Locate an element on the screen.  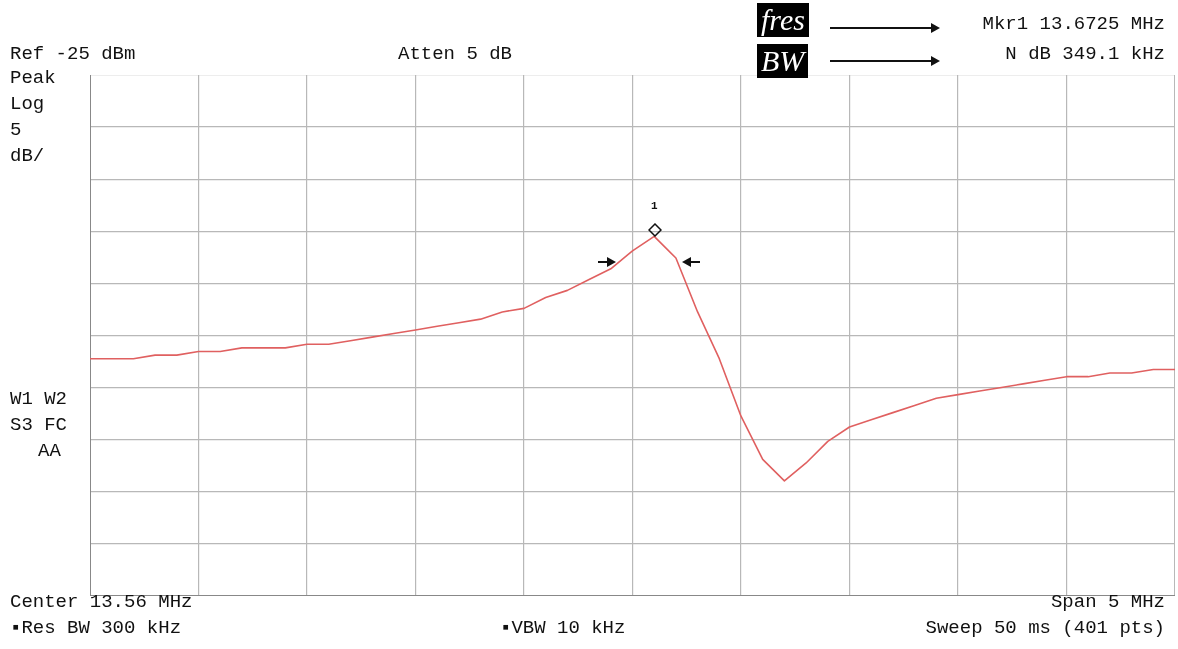
text: ▪VBW 10 kHz is located at coordinates (563, 628).